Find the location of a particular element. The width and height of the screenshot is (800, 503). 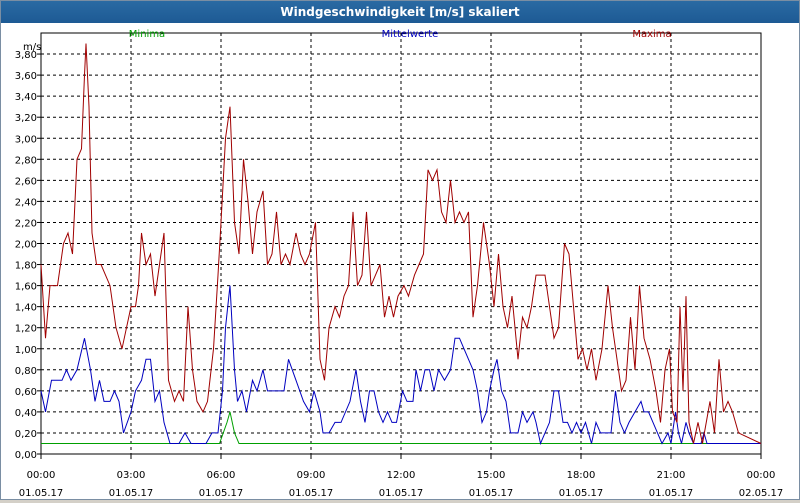

y-tick-label: 0,40 is located at coordinates (26, 413).